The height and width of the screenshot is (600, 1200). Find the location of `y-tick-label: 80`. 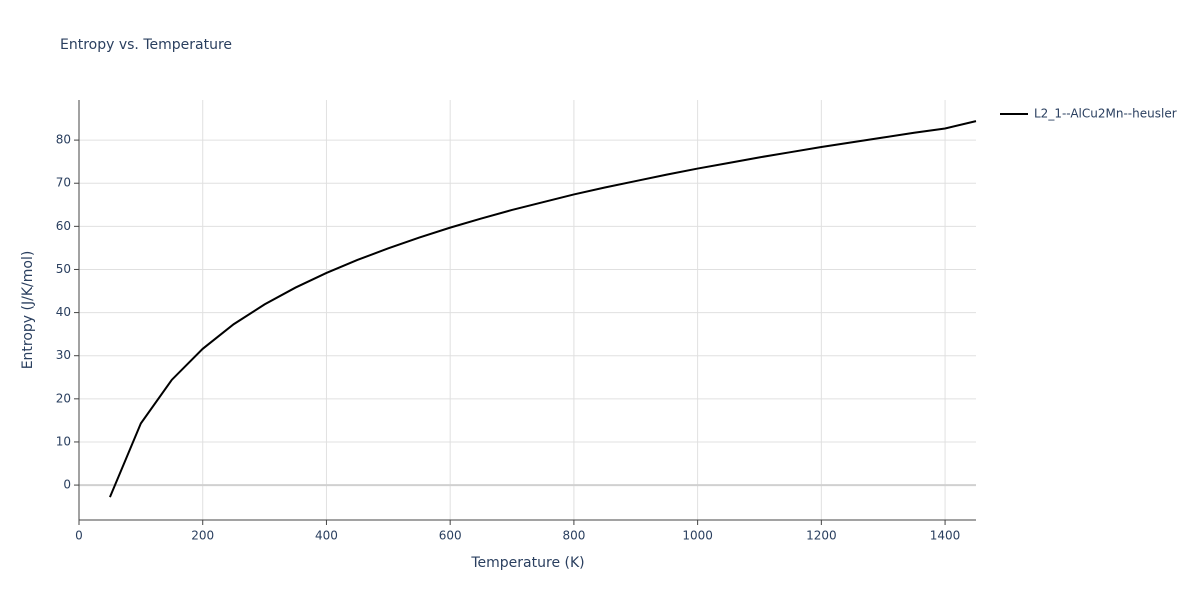

y-tick-label: 80 is located at coordinates (63, 140).